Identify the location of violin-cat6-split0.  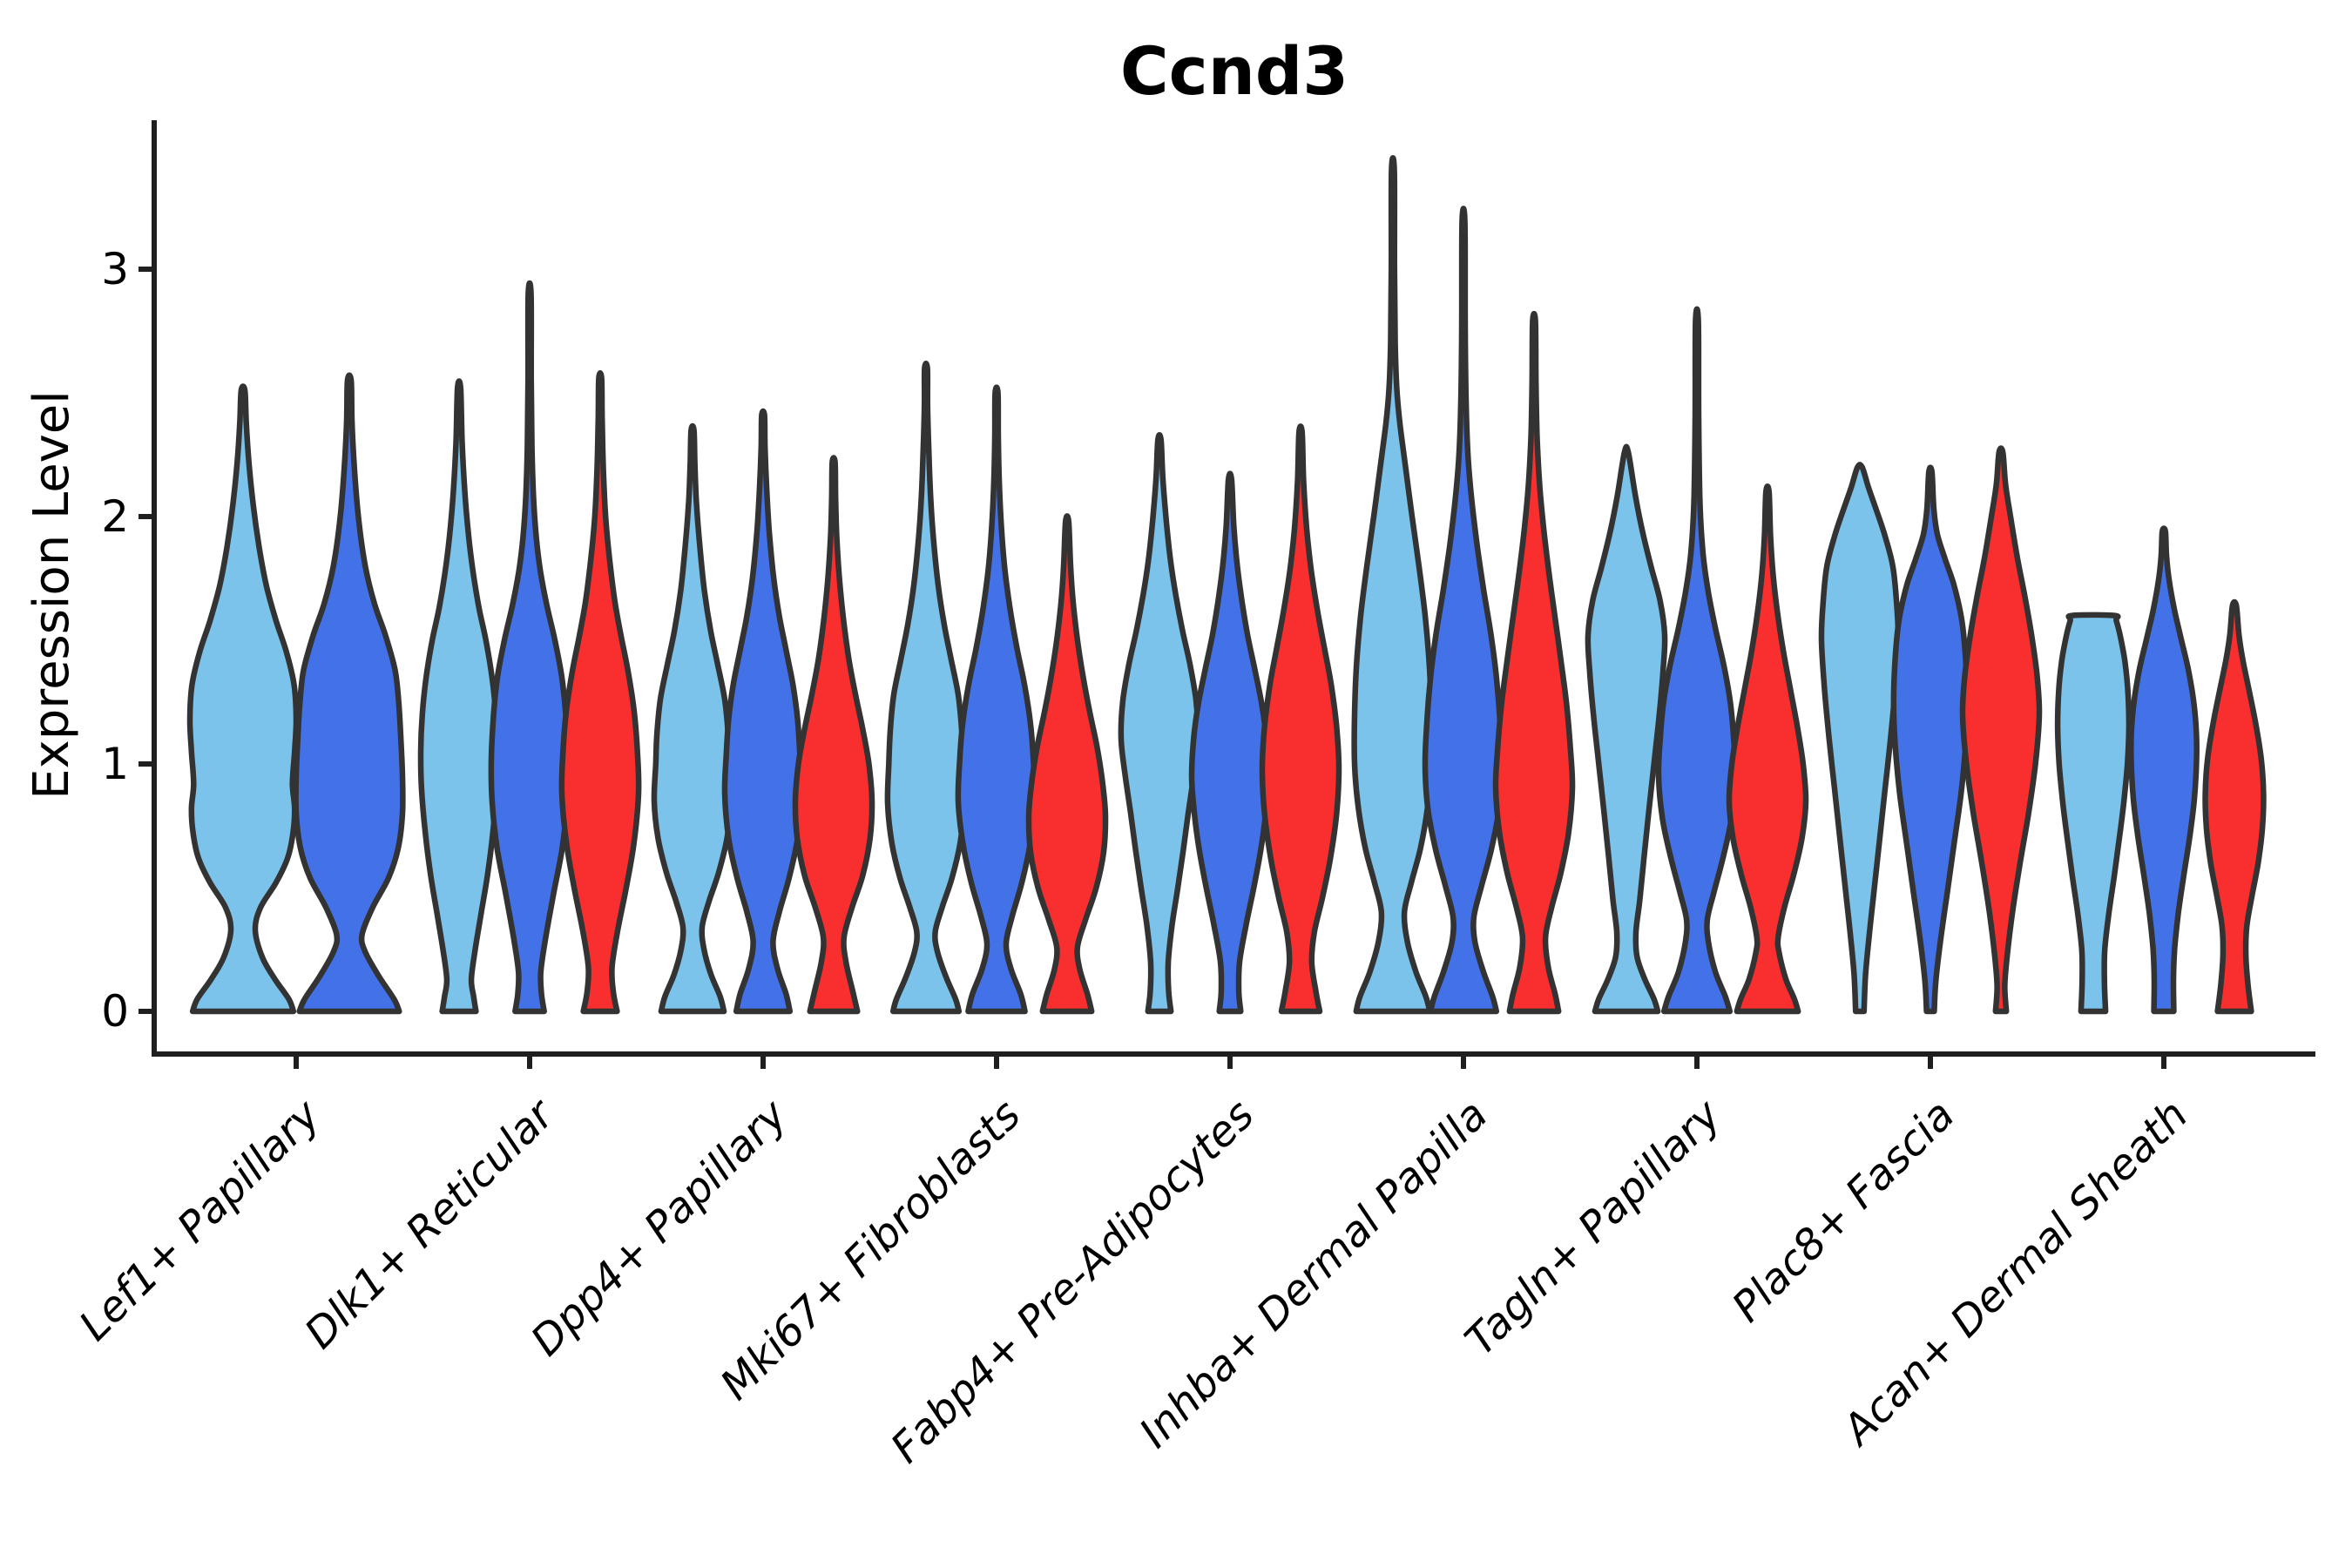
(1626, 729).